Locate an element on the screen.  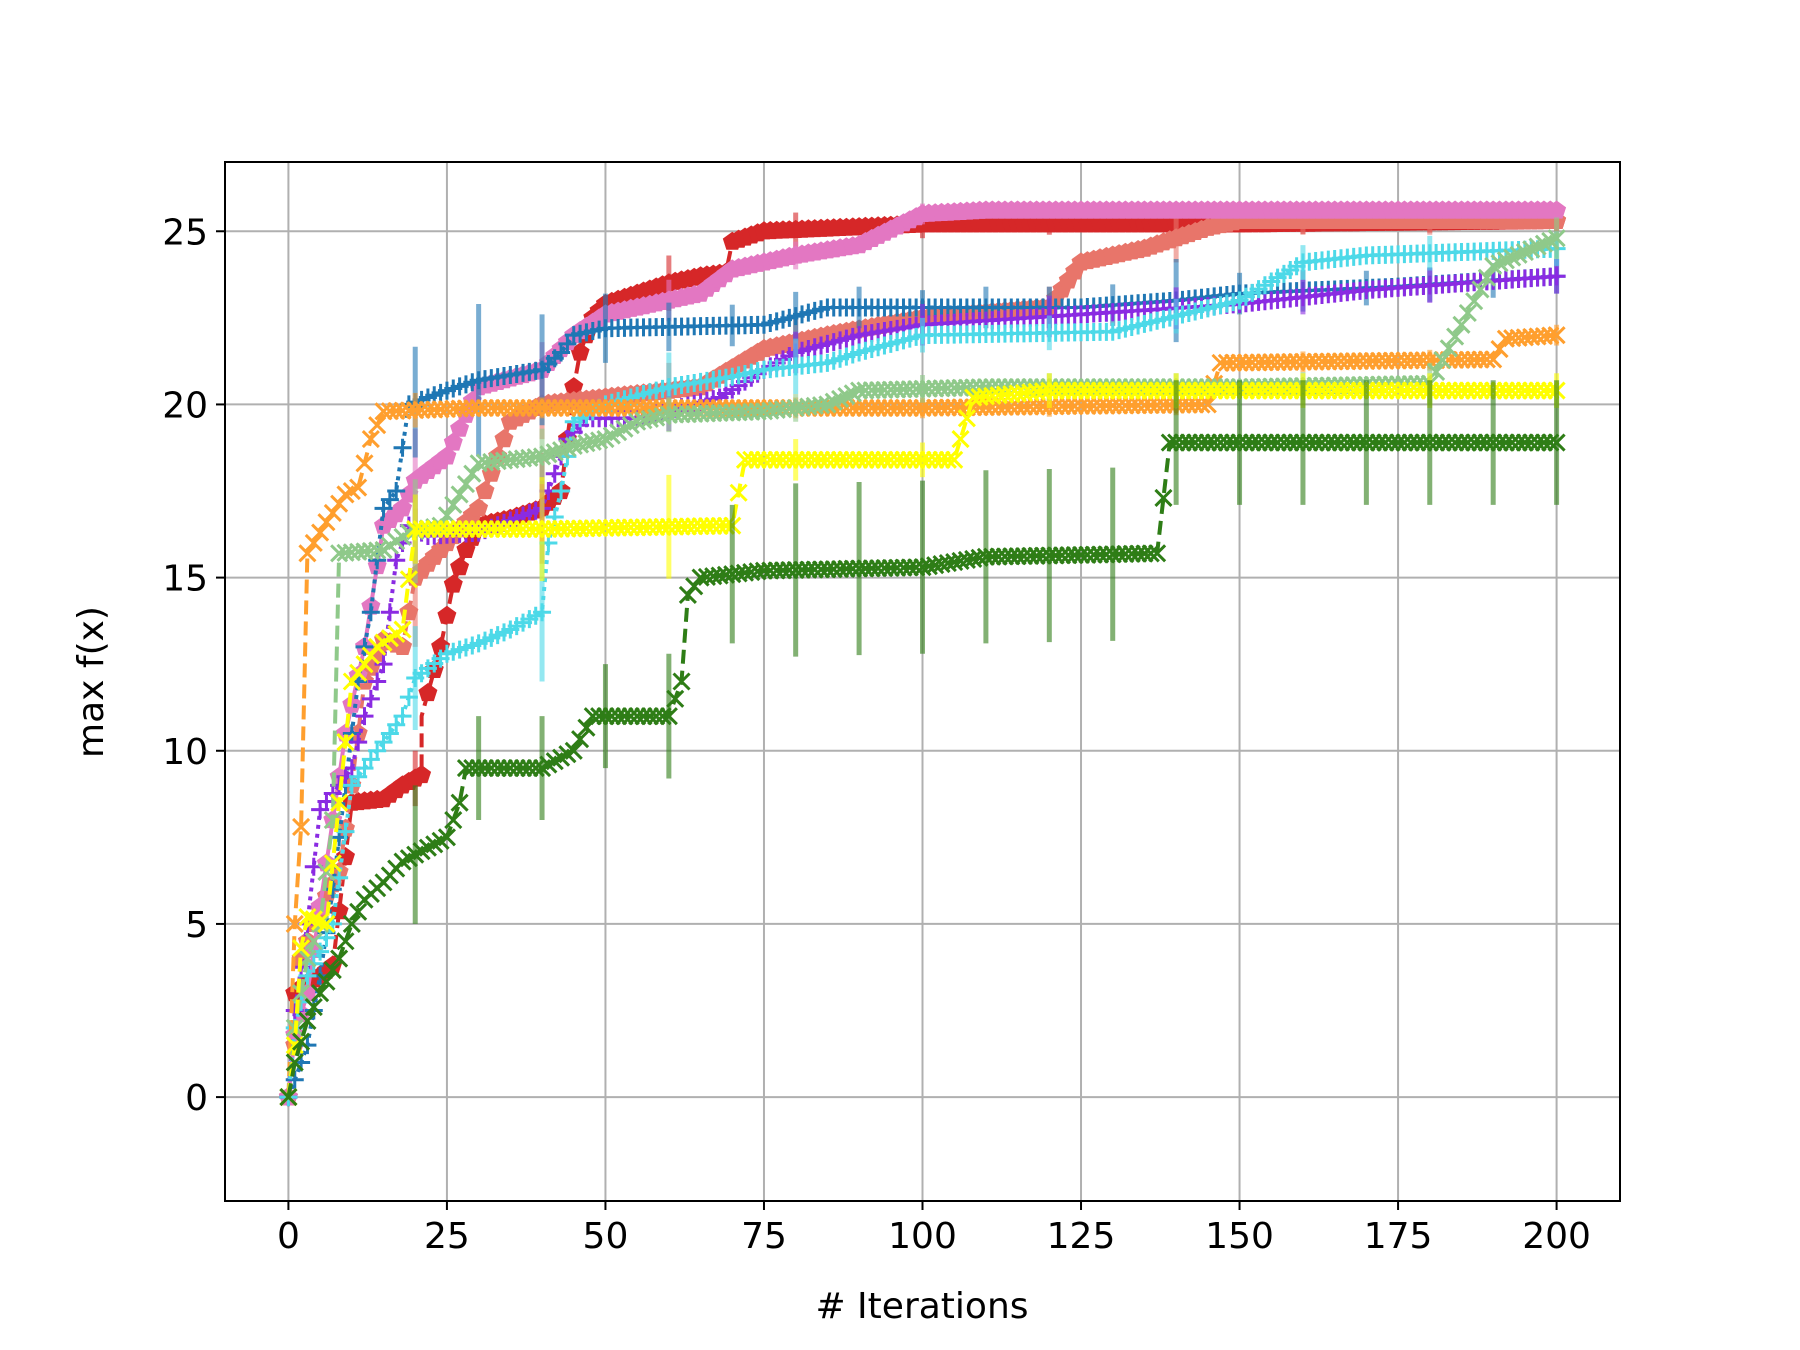
x-tick-label: 25 is located at coordinates (447, 1236).